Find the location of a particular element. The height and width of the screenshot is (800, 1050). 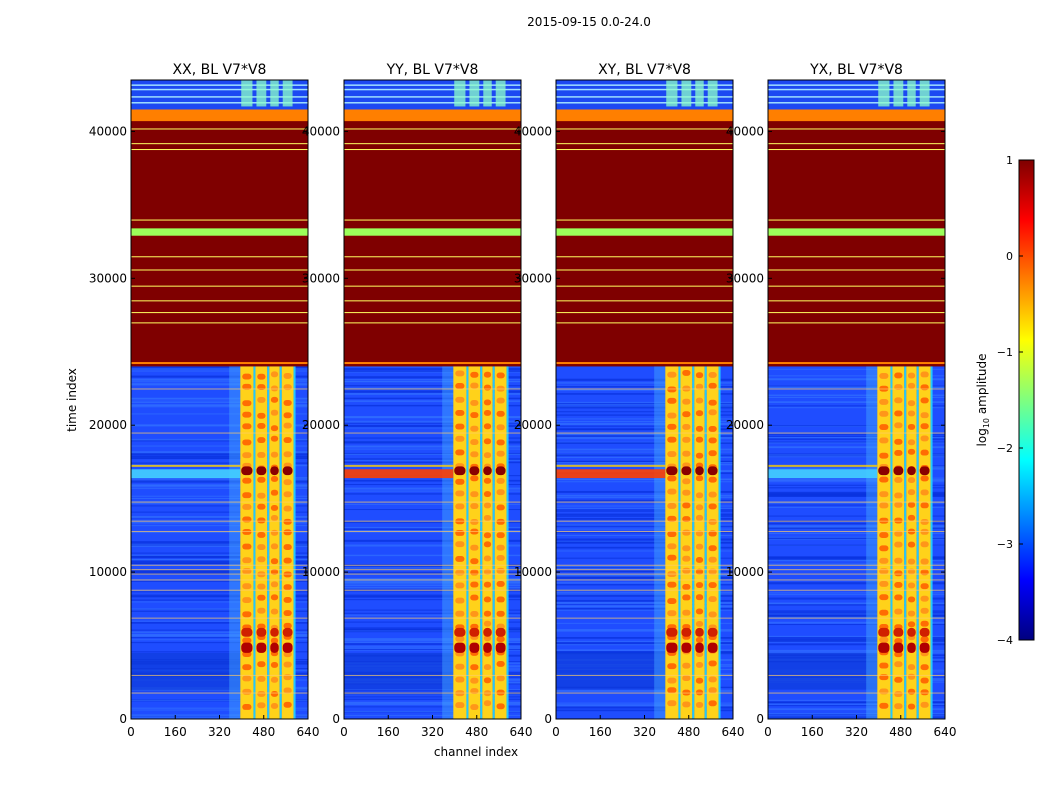

x-tick-label: 0 is located at coordinates (768, 732).